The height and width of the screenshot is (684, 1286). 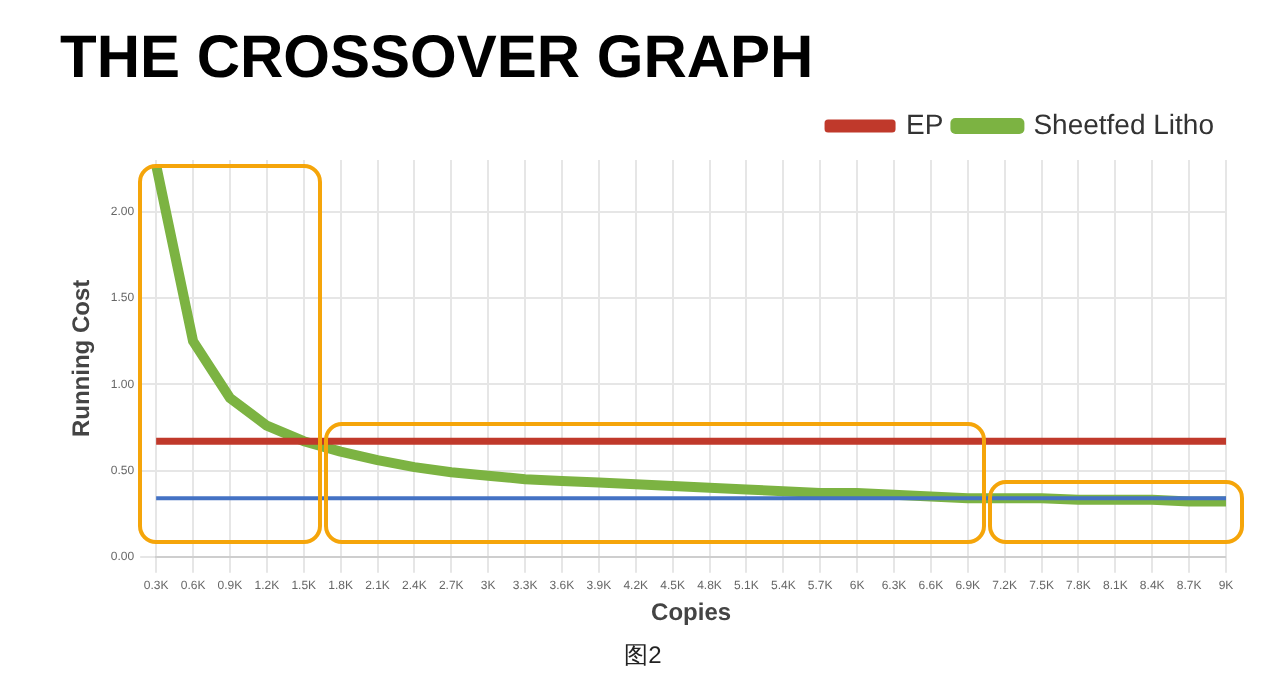 I want to click on legend-label: EP, so click(x=925, y=123).